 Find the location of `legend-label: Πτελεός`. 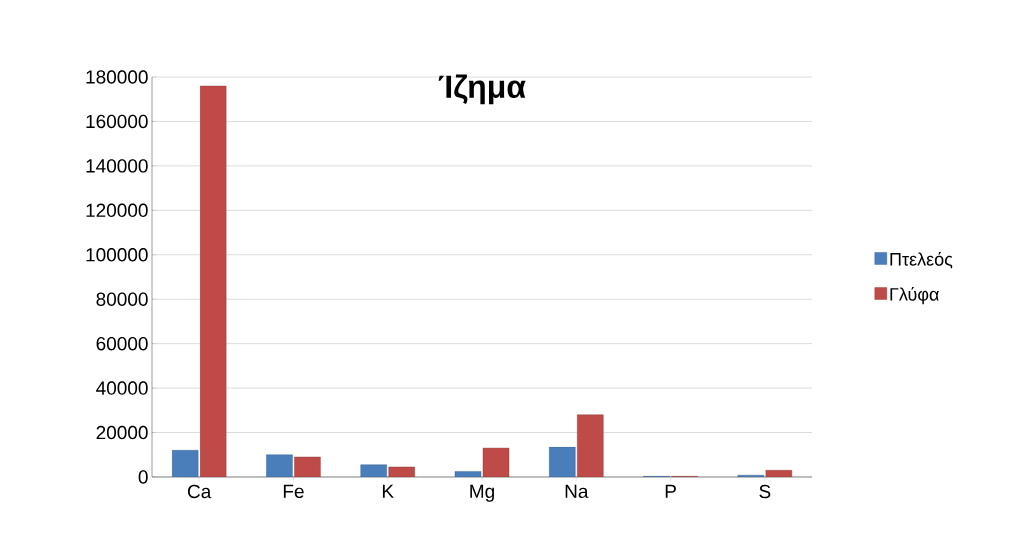

legend-label: Πτελεός is located at coordinates (921, 260).